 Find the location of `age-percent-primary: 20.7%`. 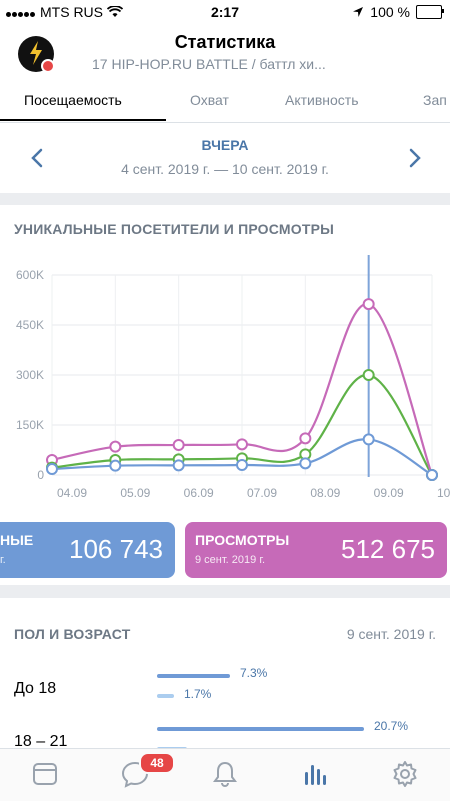

age-percent-primary: 20.7% is located at coordinates (391, 726).